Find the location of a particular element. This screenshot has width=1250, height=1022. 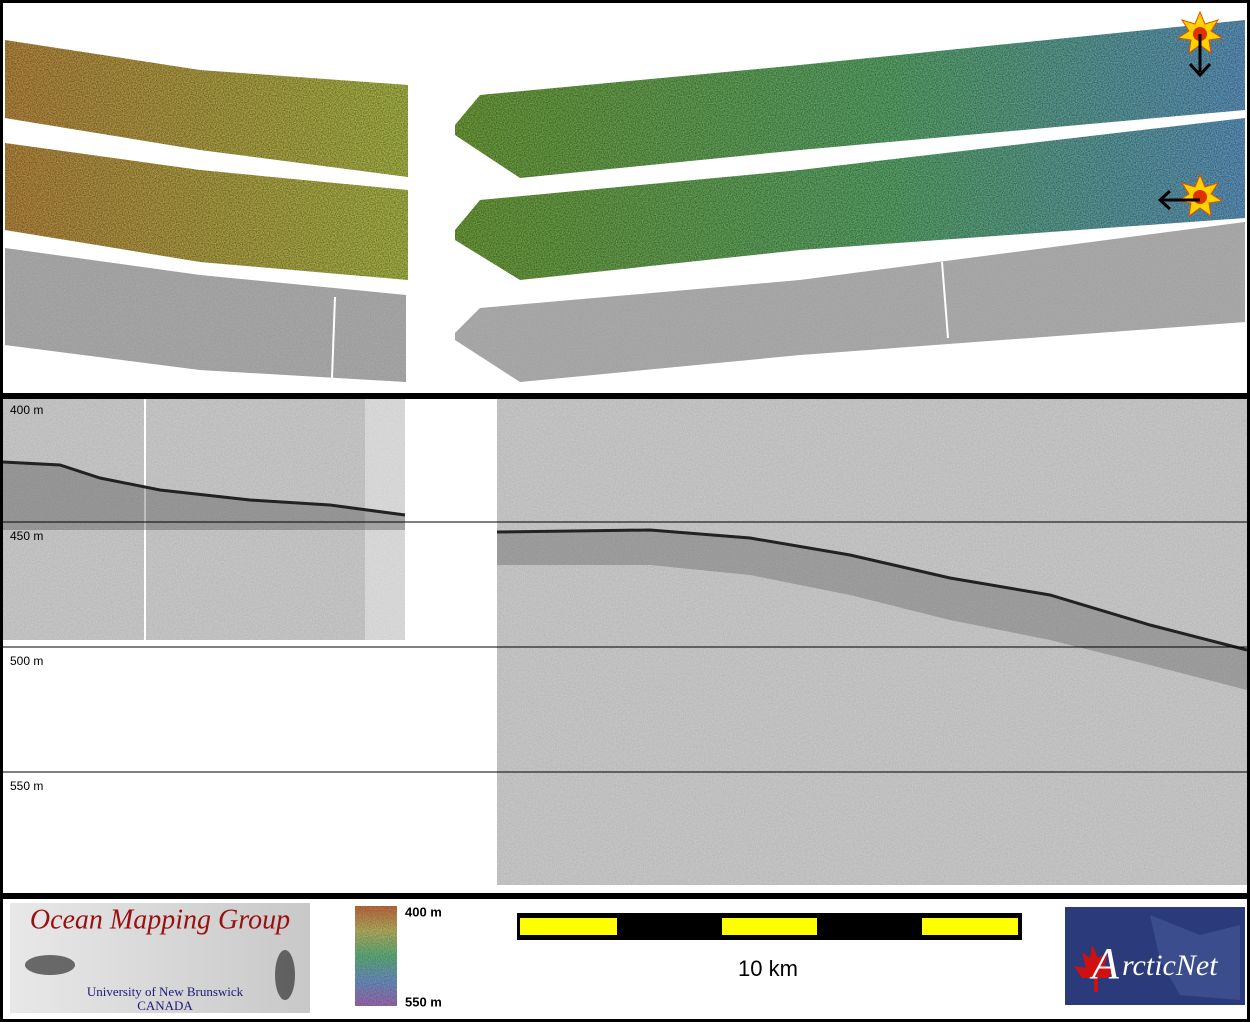

logo-line: University of New Brunswick is located at coordinates (165, 991).